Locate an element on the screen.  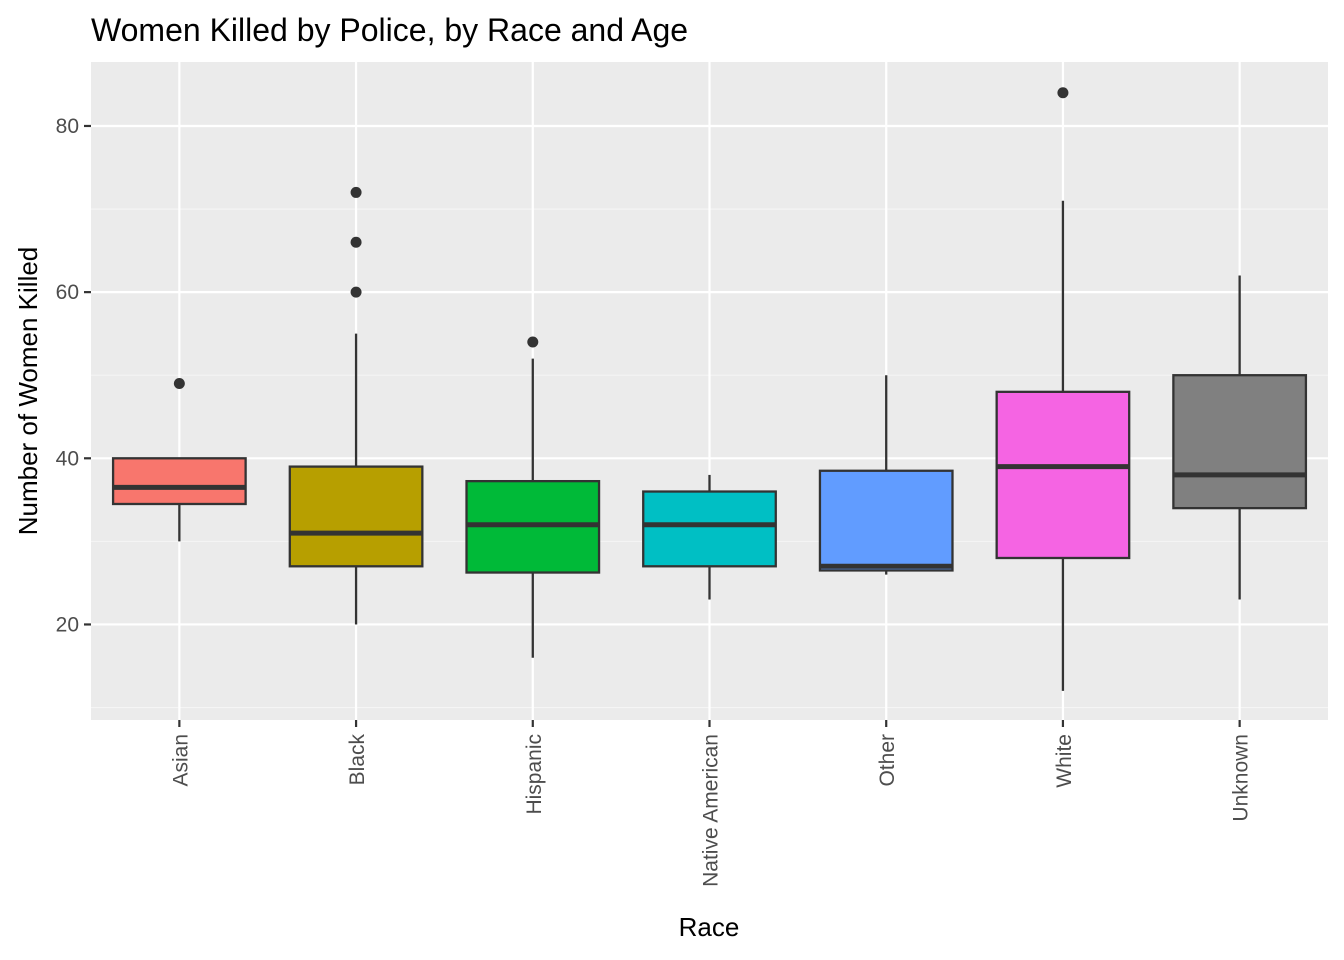
box-white is located at coordinates (1063, 389).